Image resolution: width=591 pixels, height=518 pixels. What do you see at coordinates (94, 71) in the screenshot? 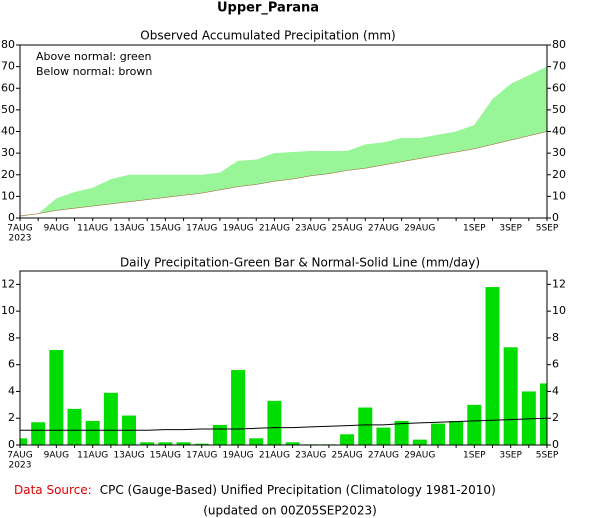
I see `annotation: Below normal: brown` at bounding box center [94, 71].